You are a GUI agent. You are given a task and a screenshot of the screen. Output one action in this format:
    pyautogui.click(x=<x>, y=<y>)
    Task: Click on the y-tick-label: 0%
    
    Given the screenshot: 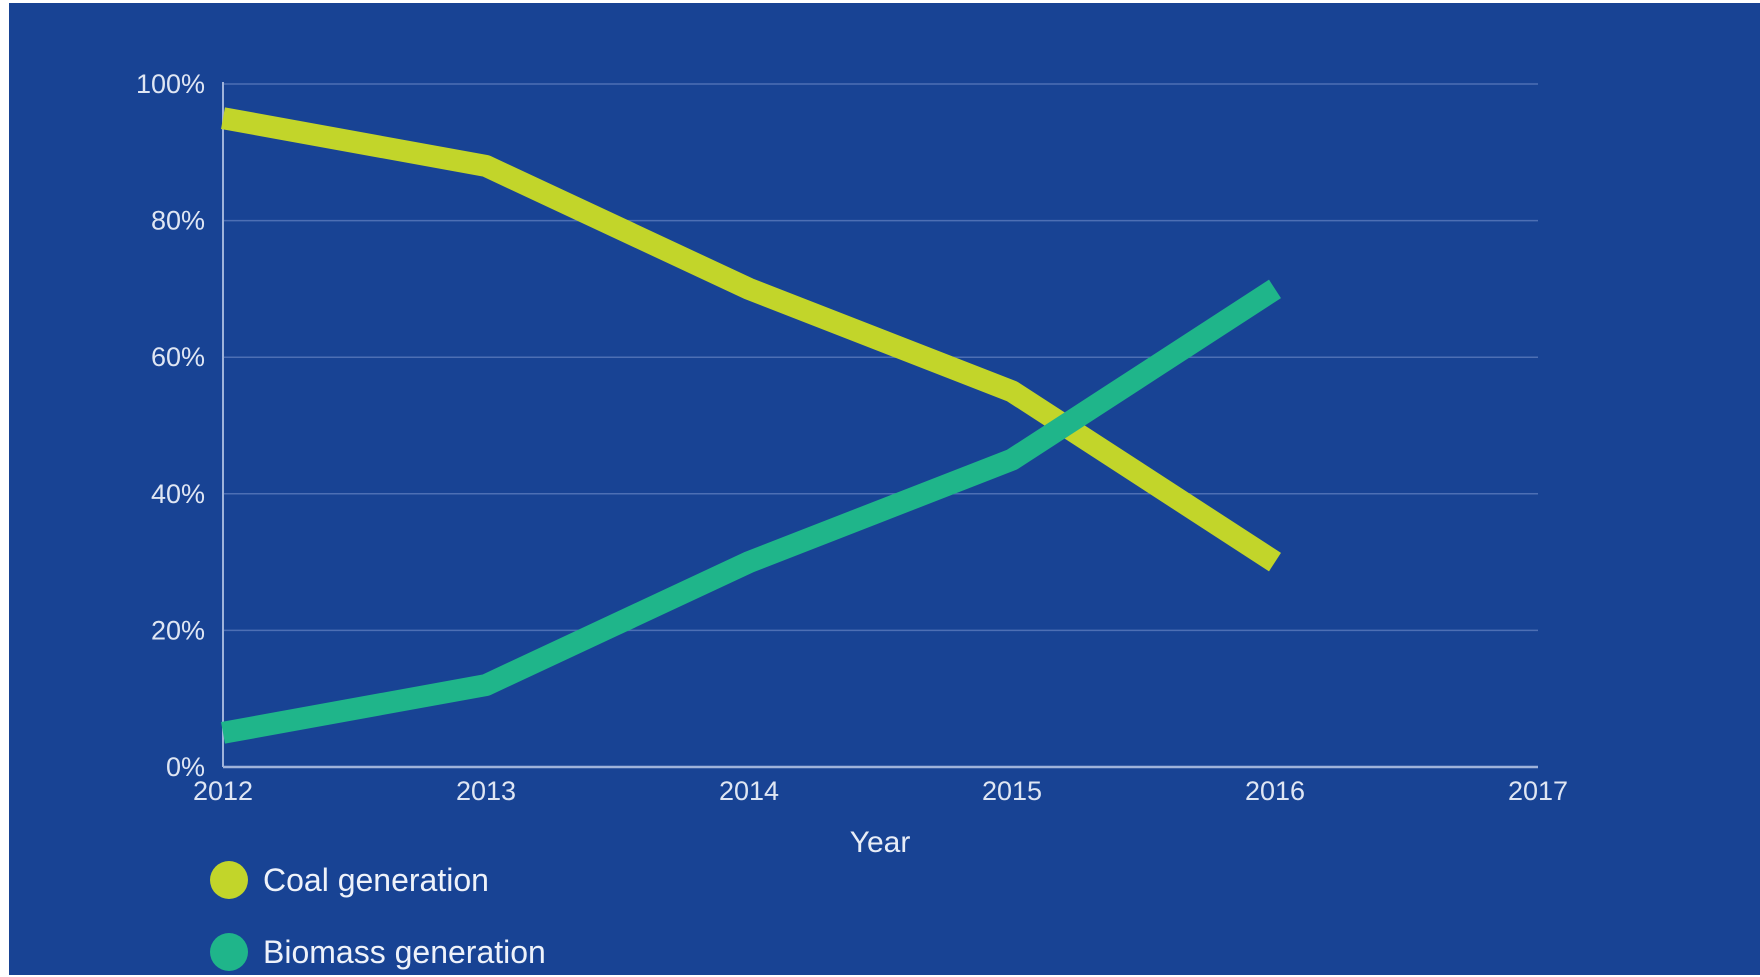 What is the action you would take?
    pyautogui.click(x=185, y=767)
    